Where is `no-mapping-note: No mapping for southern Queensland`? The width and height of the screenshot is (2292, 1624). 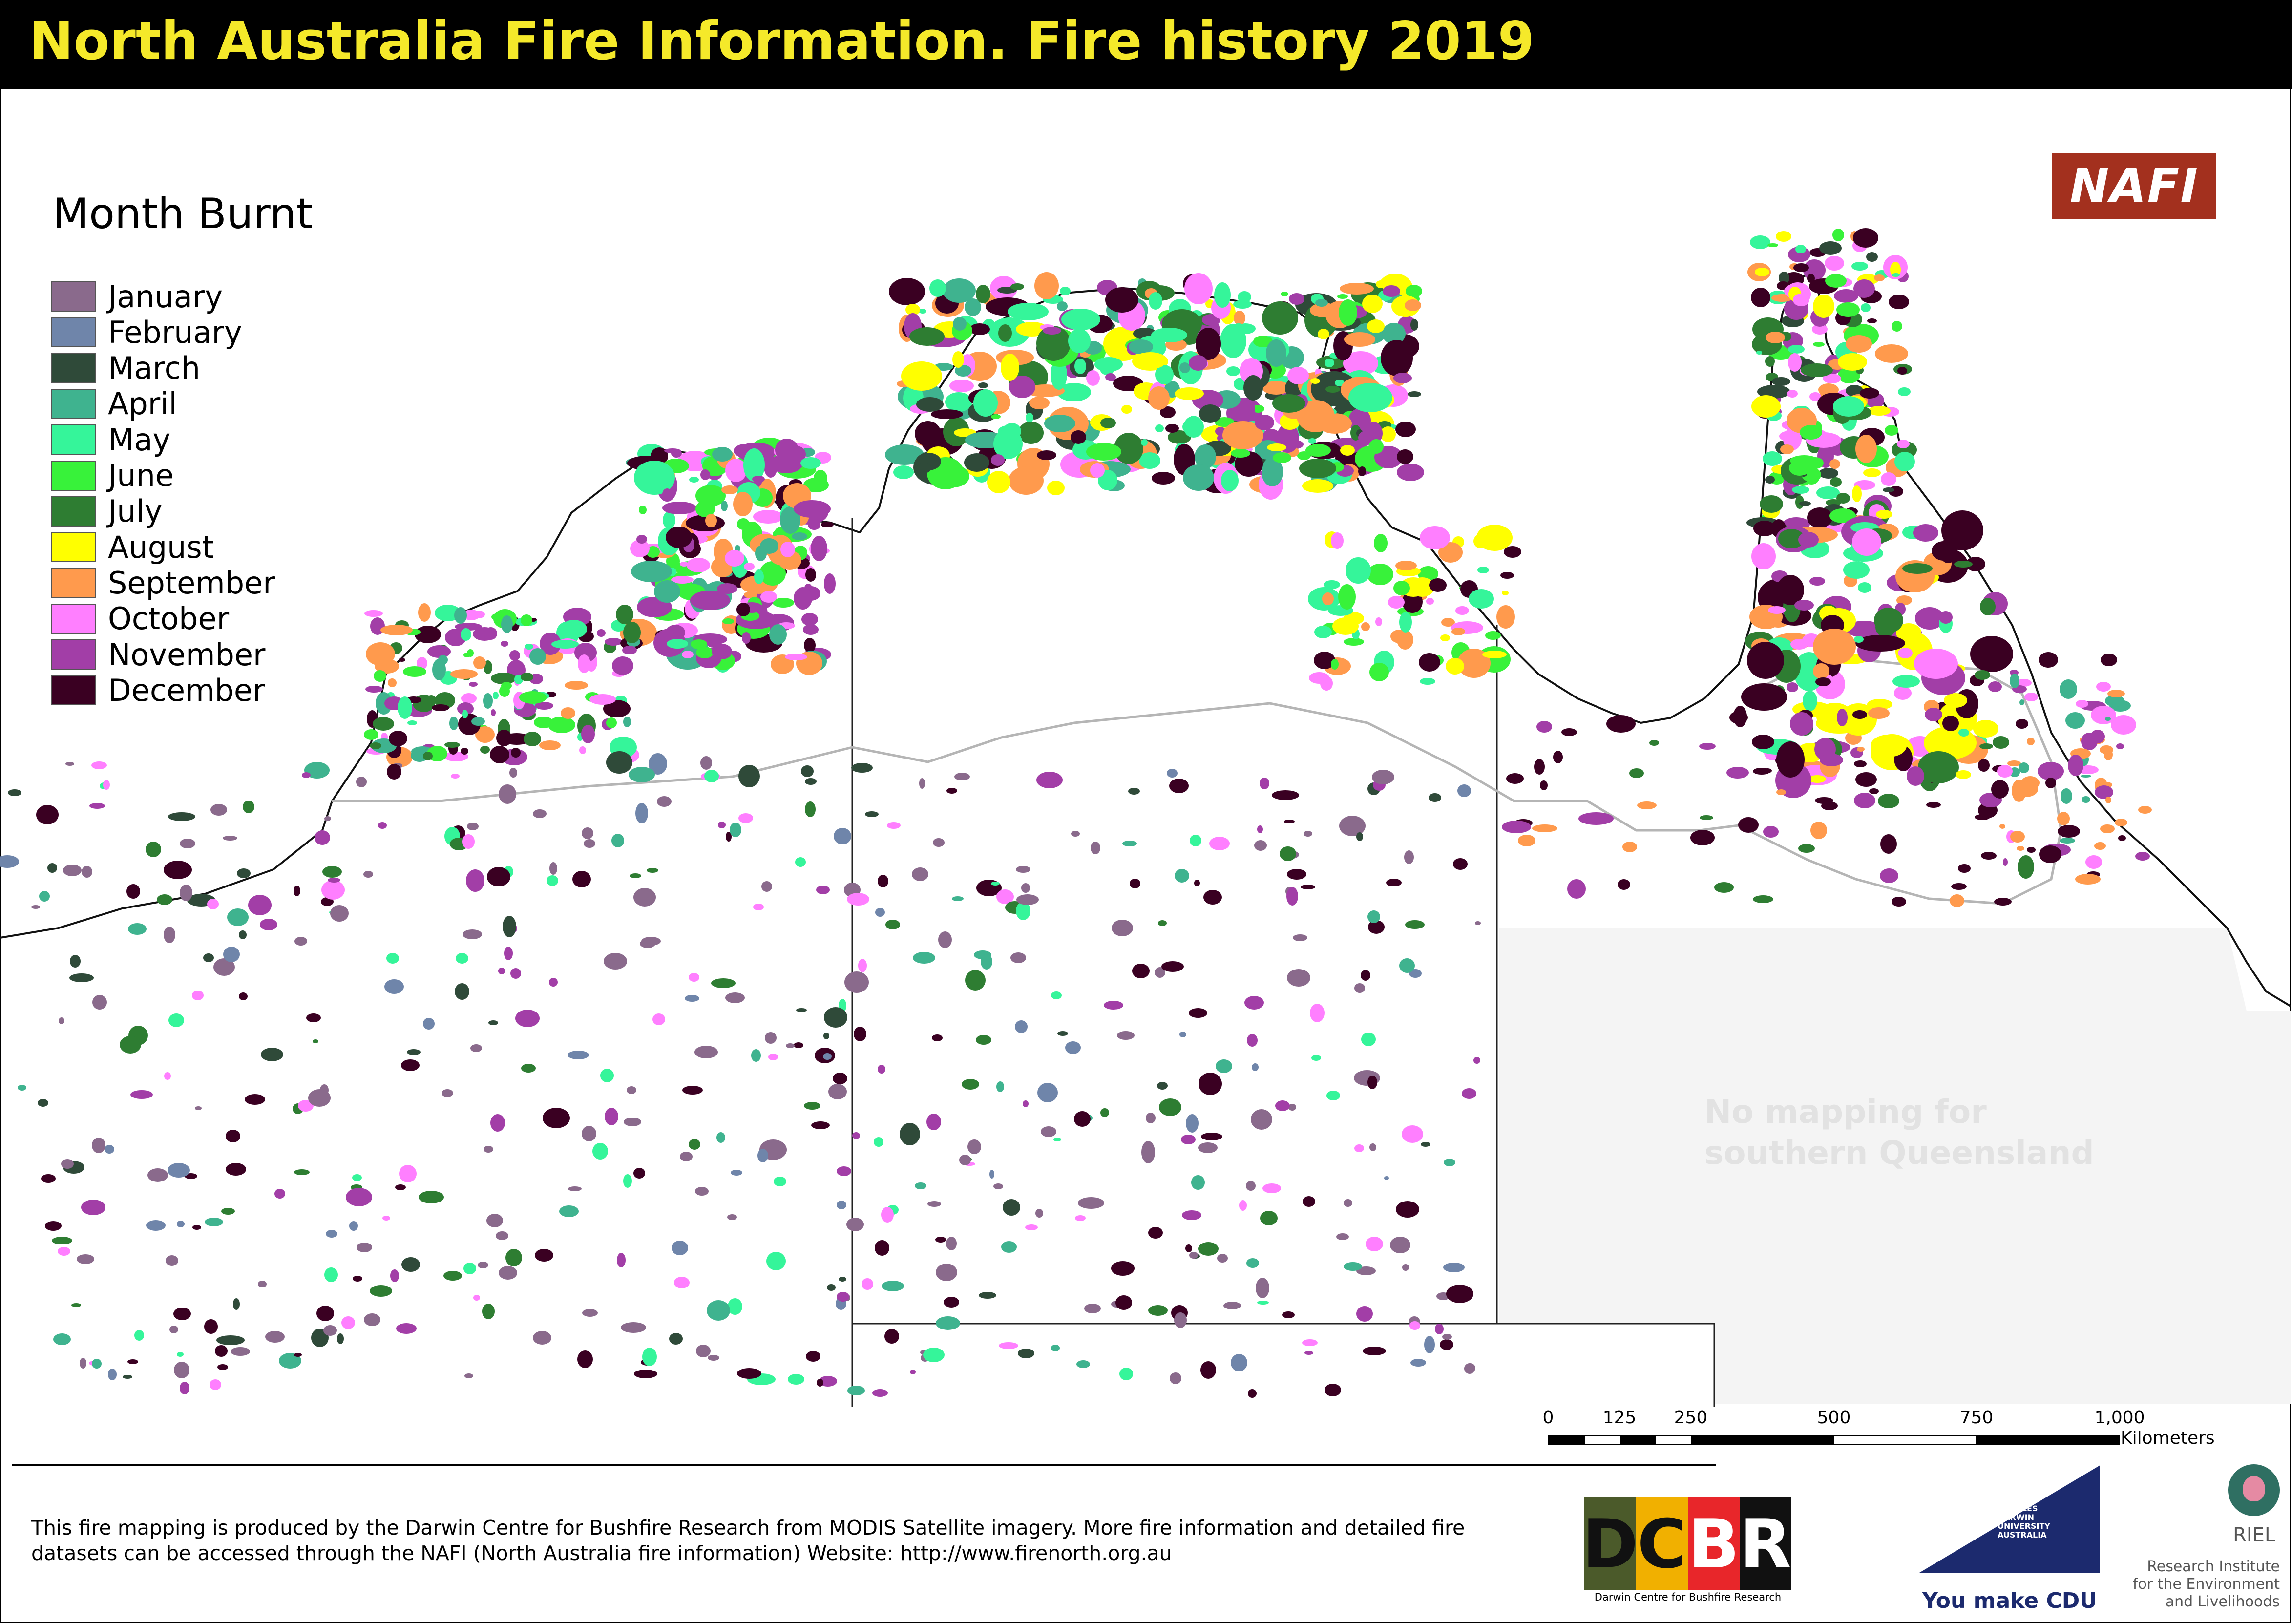
no-mapping-note: No mapping for southern Queensland is located at coordinates (1899, 1132).